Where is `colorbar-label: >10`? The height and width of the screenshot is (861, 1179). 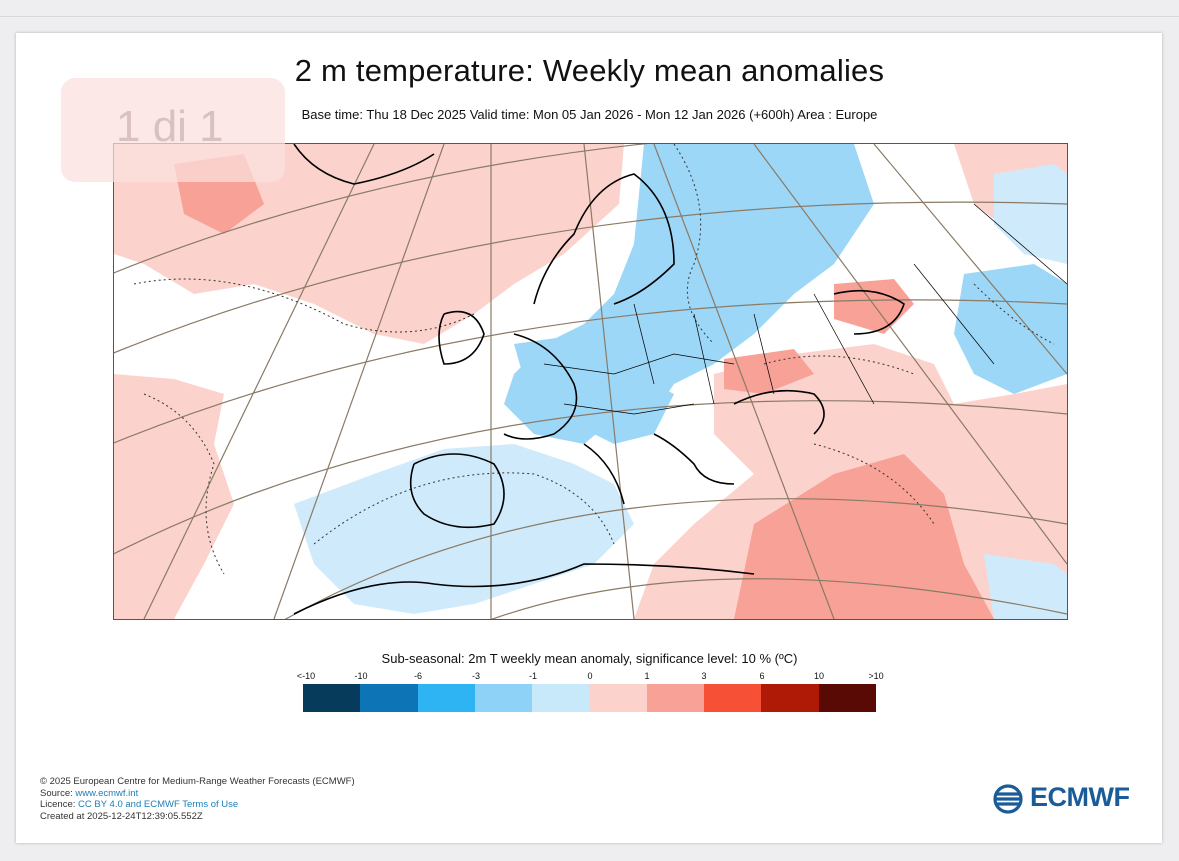
colorbar-label: >10 is located at coordinates (876, 676).